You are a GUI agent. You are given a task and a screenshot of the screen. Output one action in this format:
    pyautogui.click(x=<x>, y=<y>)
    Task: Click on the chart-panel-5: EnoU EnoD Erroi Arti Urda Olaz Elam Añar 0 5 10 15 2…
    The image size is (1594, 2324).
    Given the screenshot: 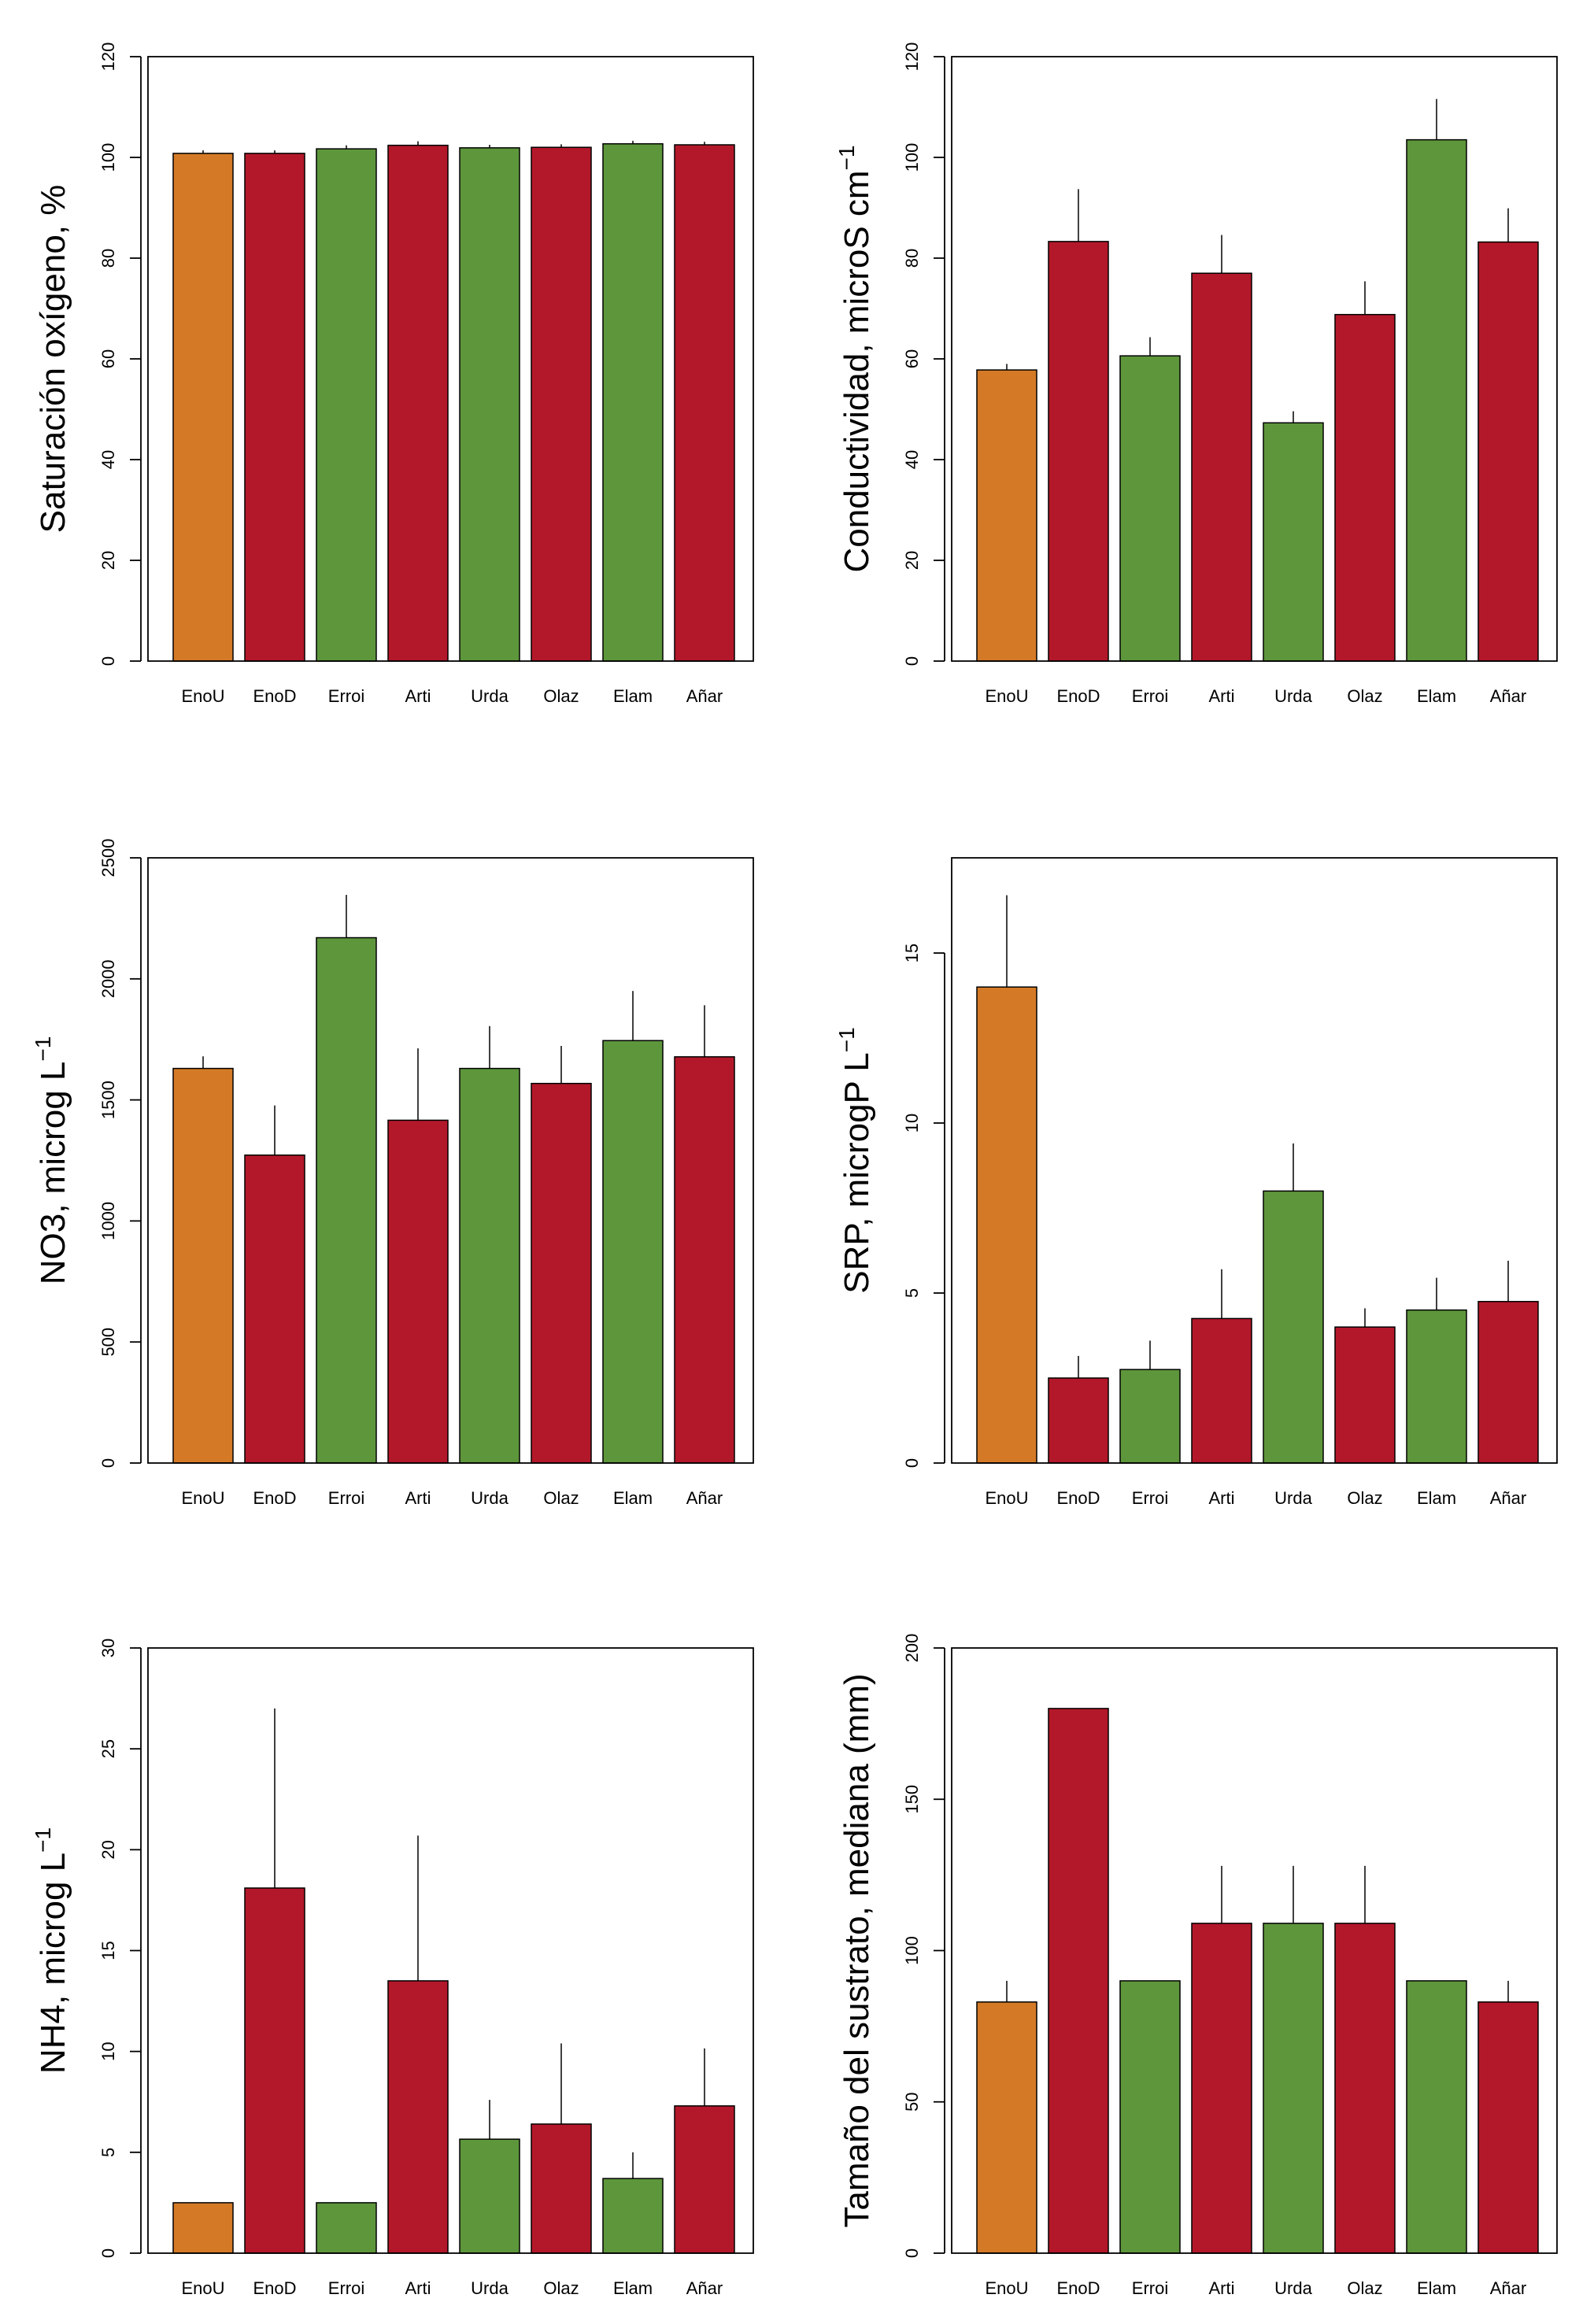 What is the action you would take?
    pyautogui.click(x=392, y=1968)
    